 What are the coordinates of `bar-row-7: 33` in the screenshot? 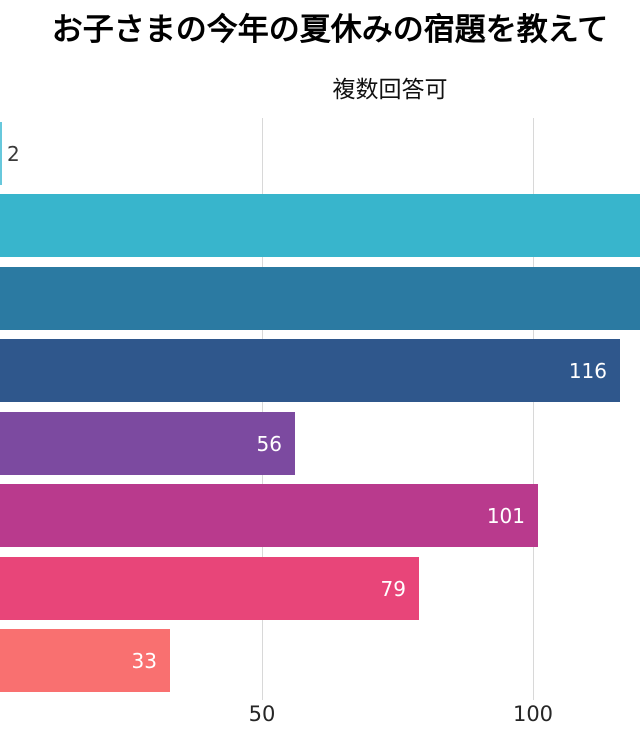 It's located at (85, 660).